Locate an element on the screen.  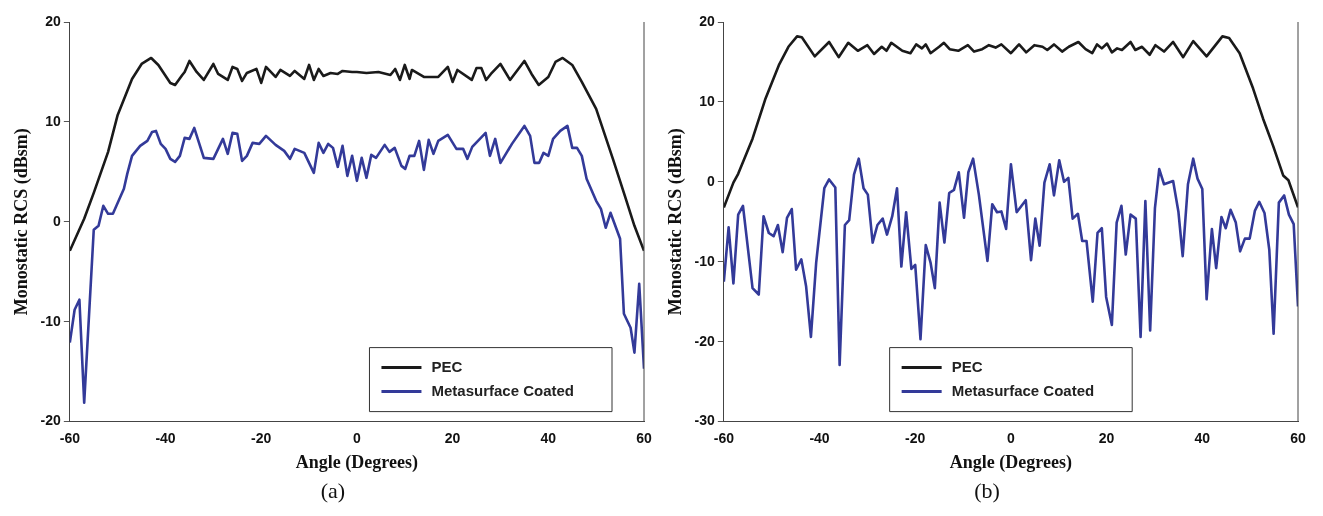
text: (a) is located at coordinates (333, 491).